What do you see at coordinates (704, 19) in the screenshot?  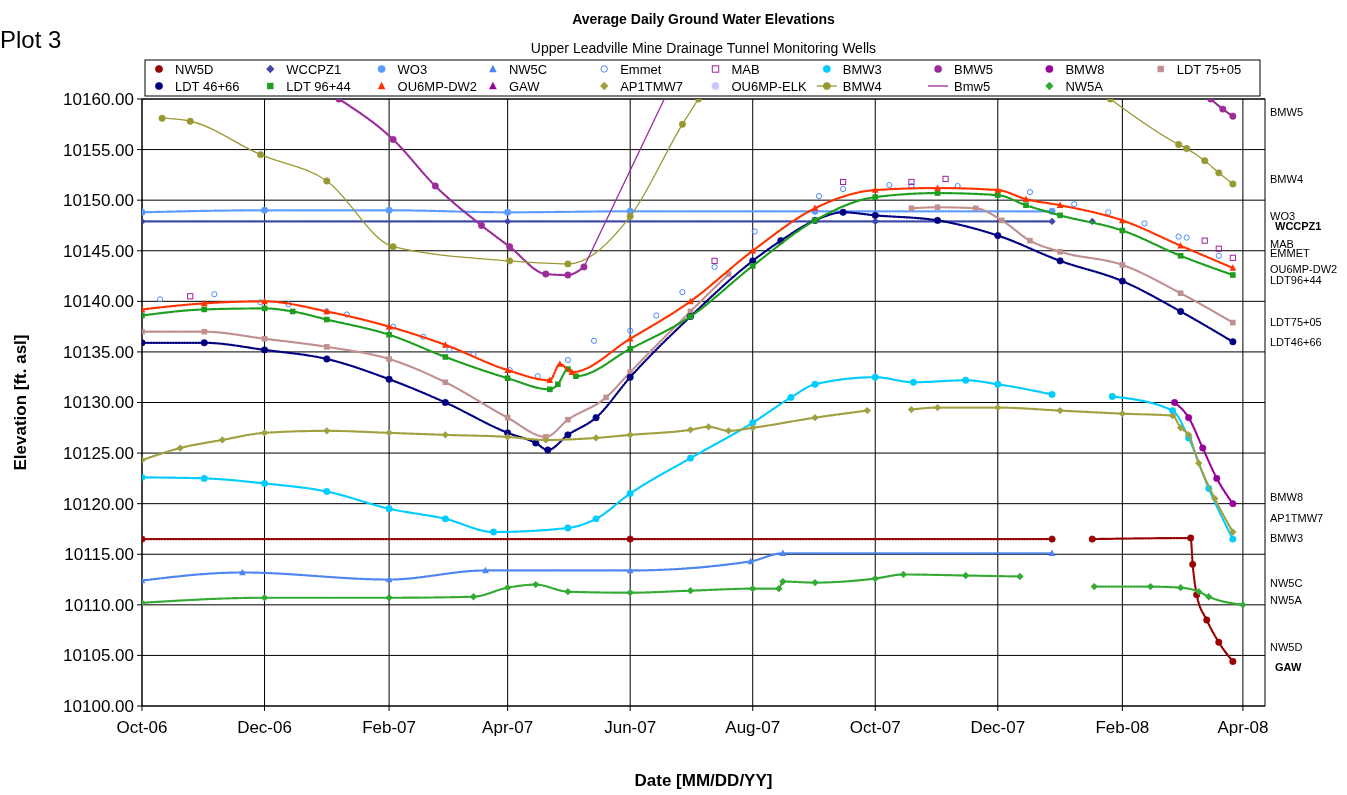 I see `chart-title: Average Daily Ground Water Elevations` at bounding box center [704, 19].